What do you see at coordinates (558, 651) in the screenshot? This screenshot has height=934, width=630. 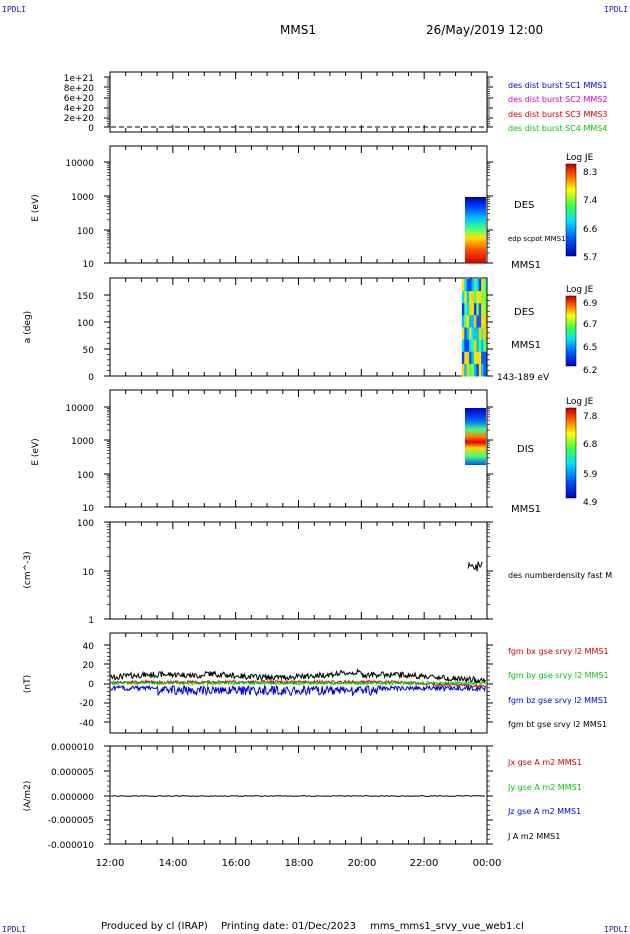 I see `panel6-legend-bx: fgm bx gse srvy l2 MMS1` at bounding box center [558, 651].